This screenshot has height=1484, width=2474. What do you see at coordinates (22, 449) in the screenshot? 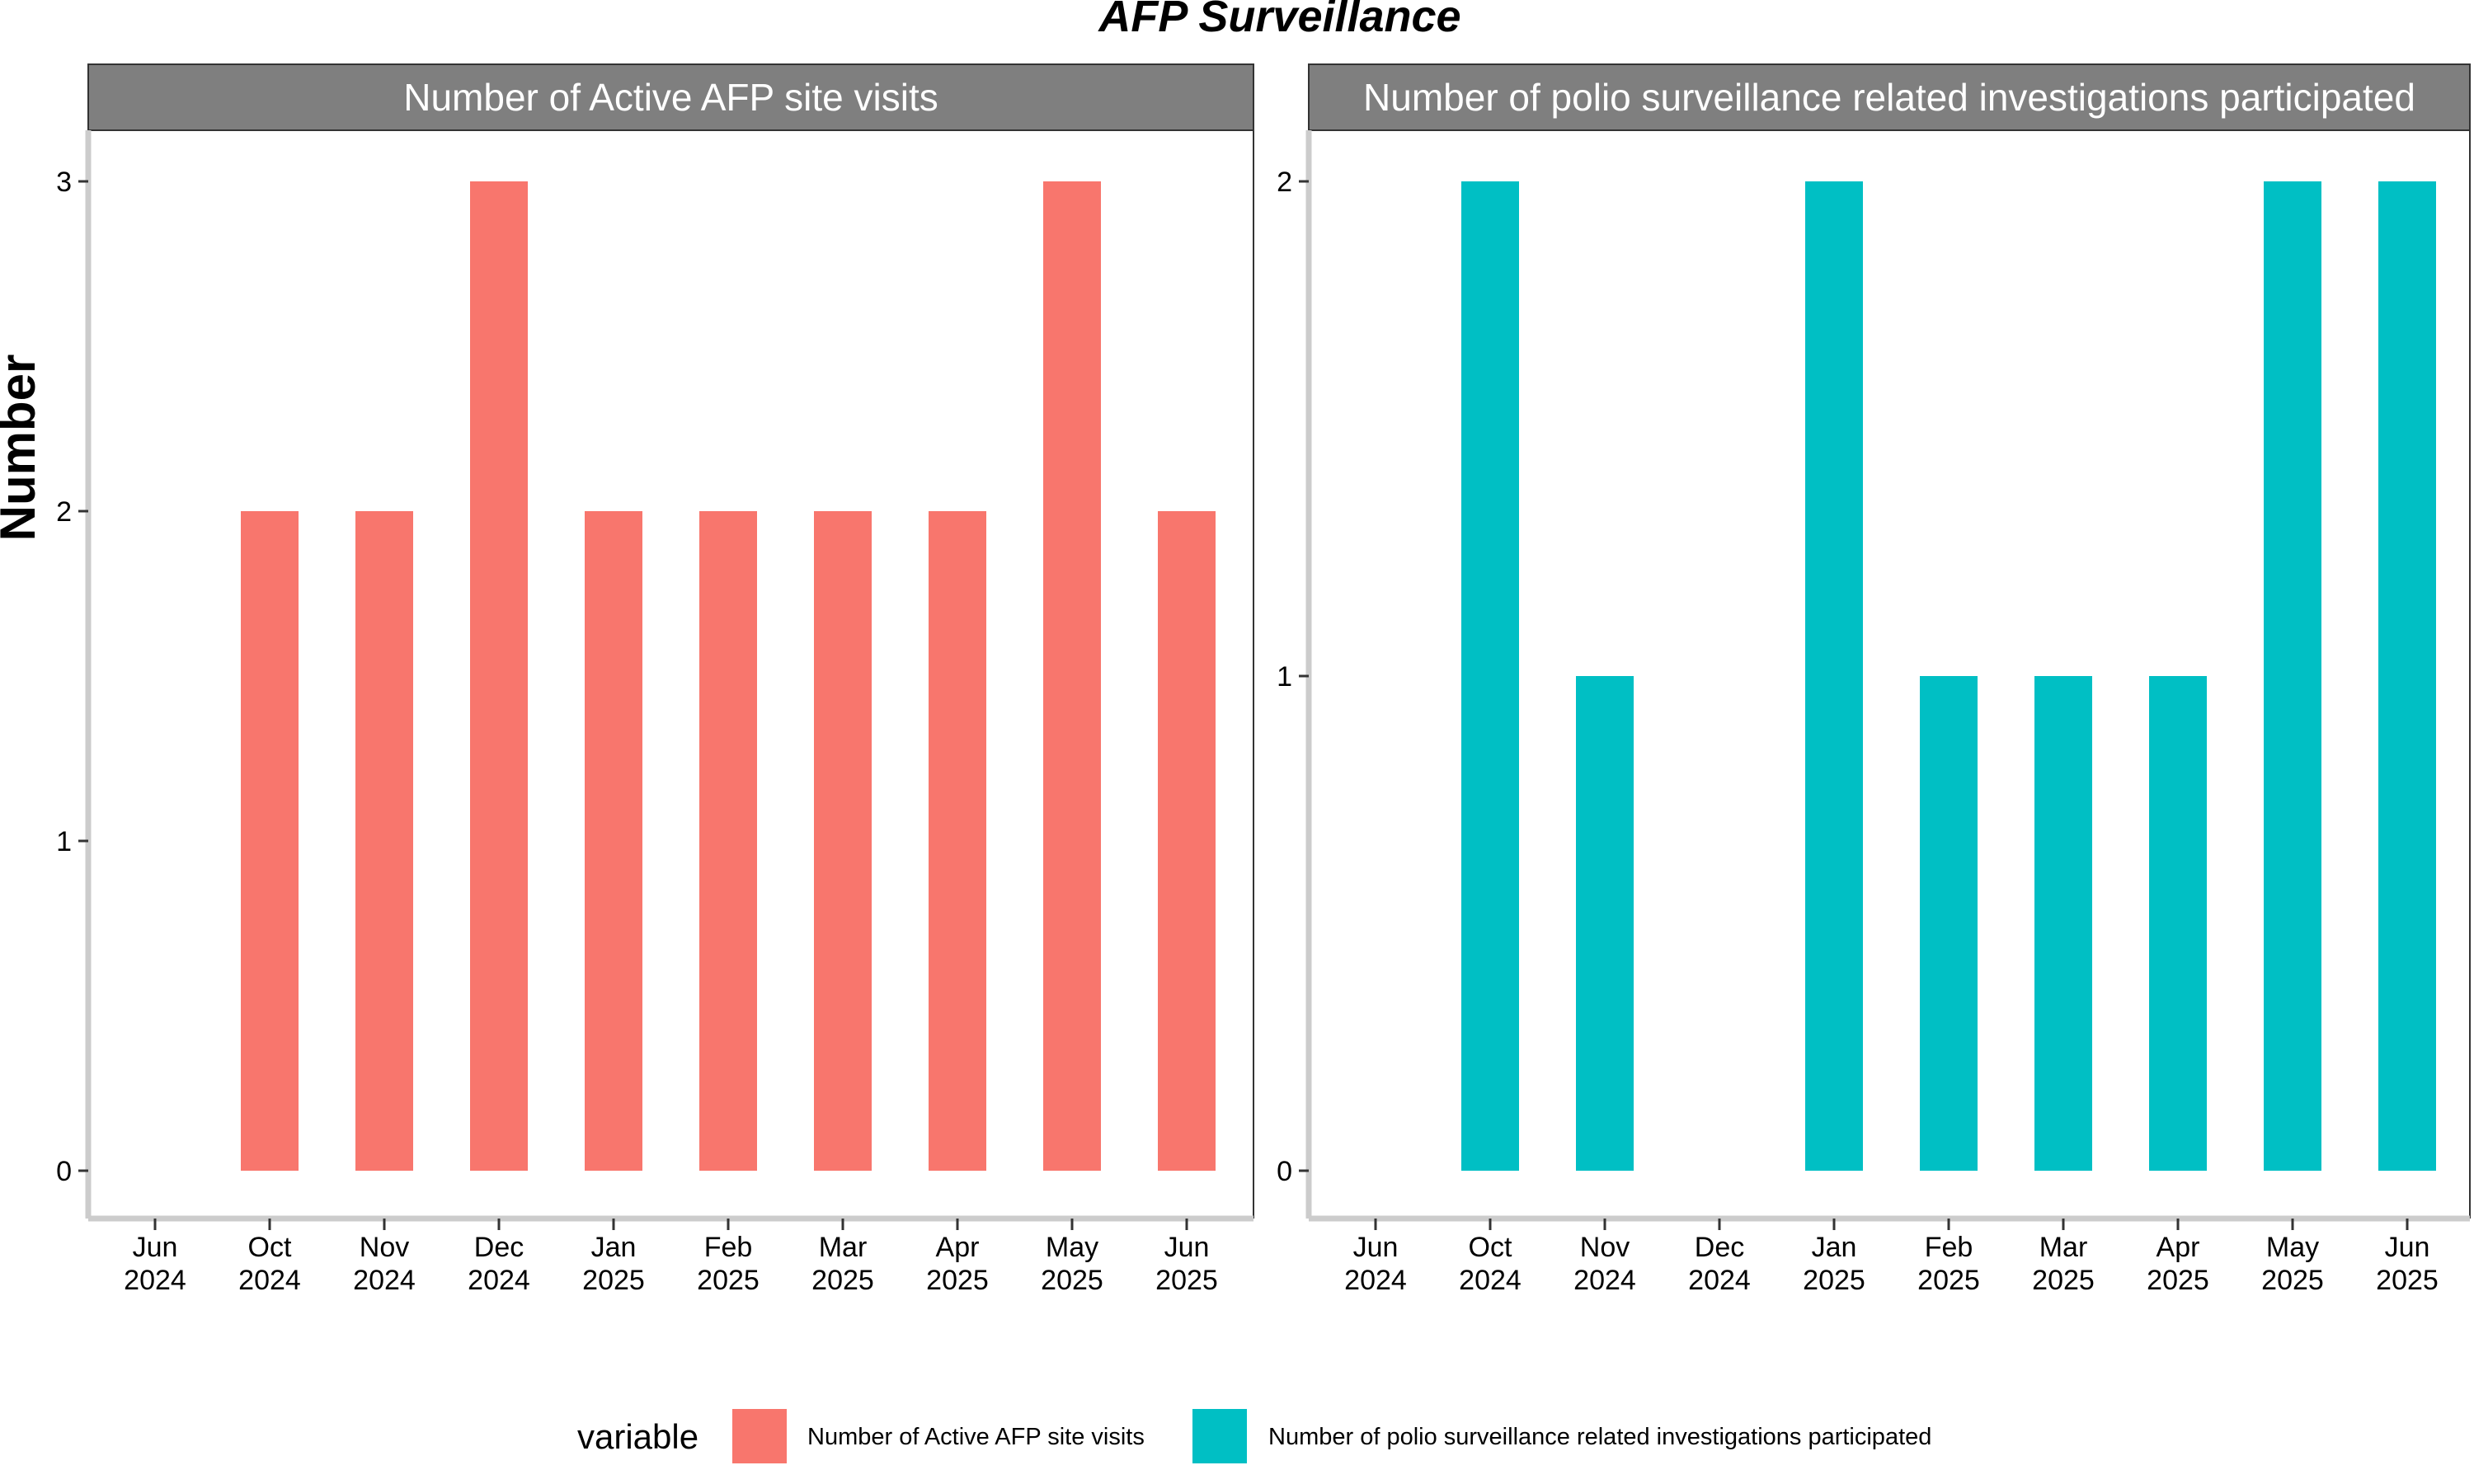
I see `y-axis-label: Number` at bounding box center [22, 449].